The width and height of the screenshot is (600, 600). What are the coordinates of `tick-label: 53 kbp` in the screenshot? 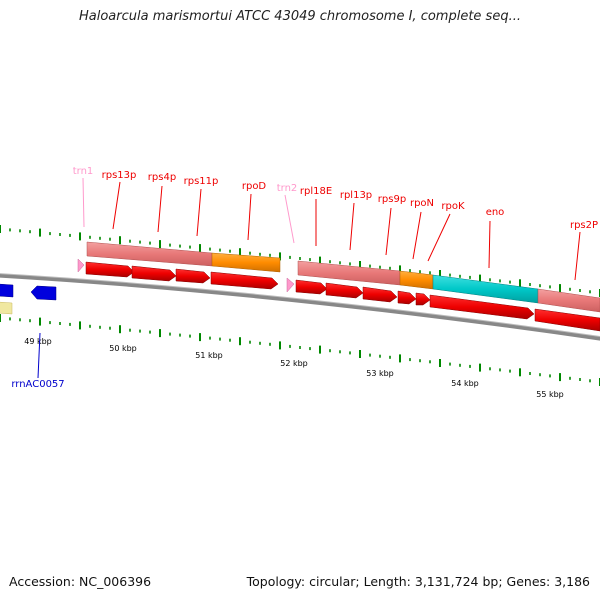 It's located at (380, 373).